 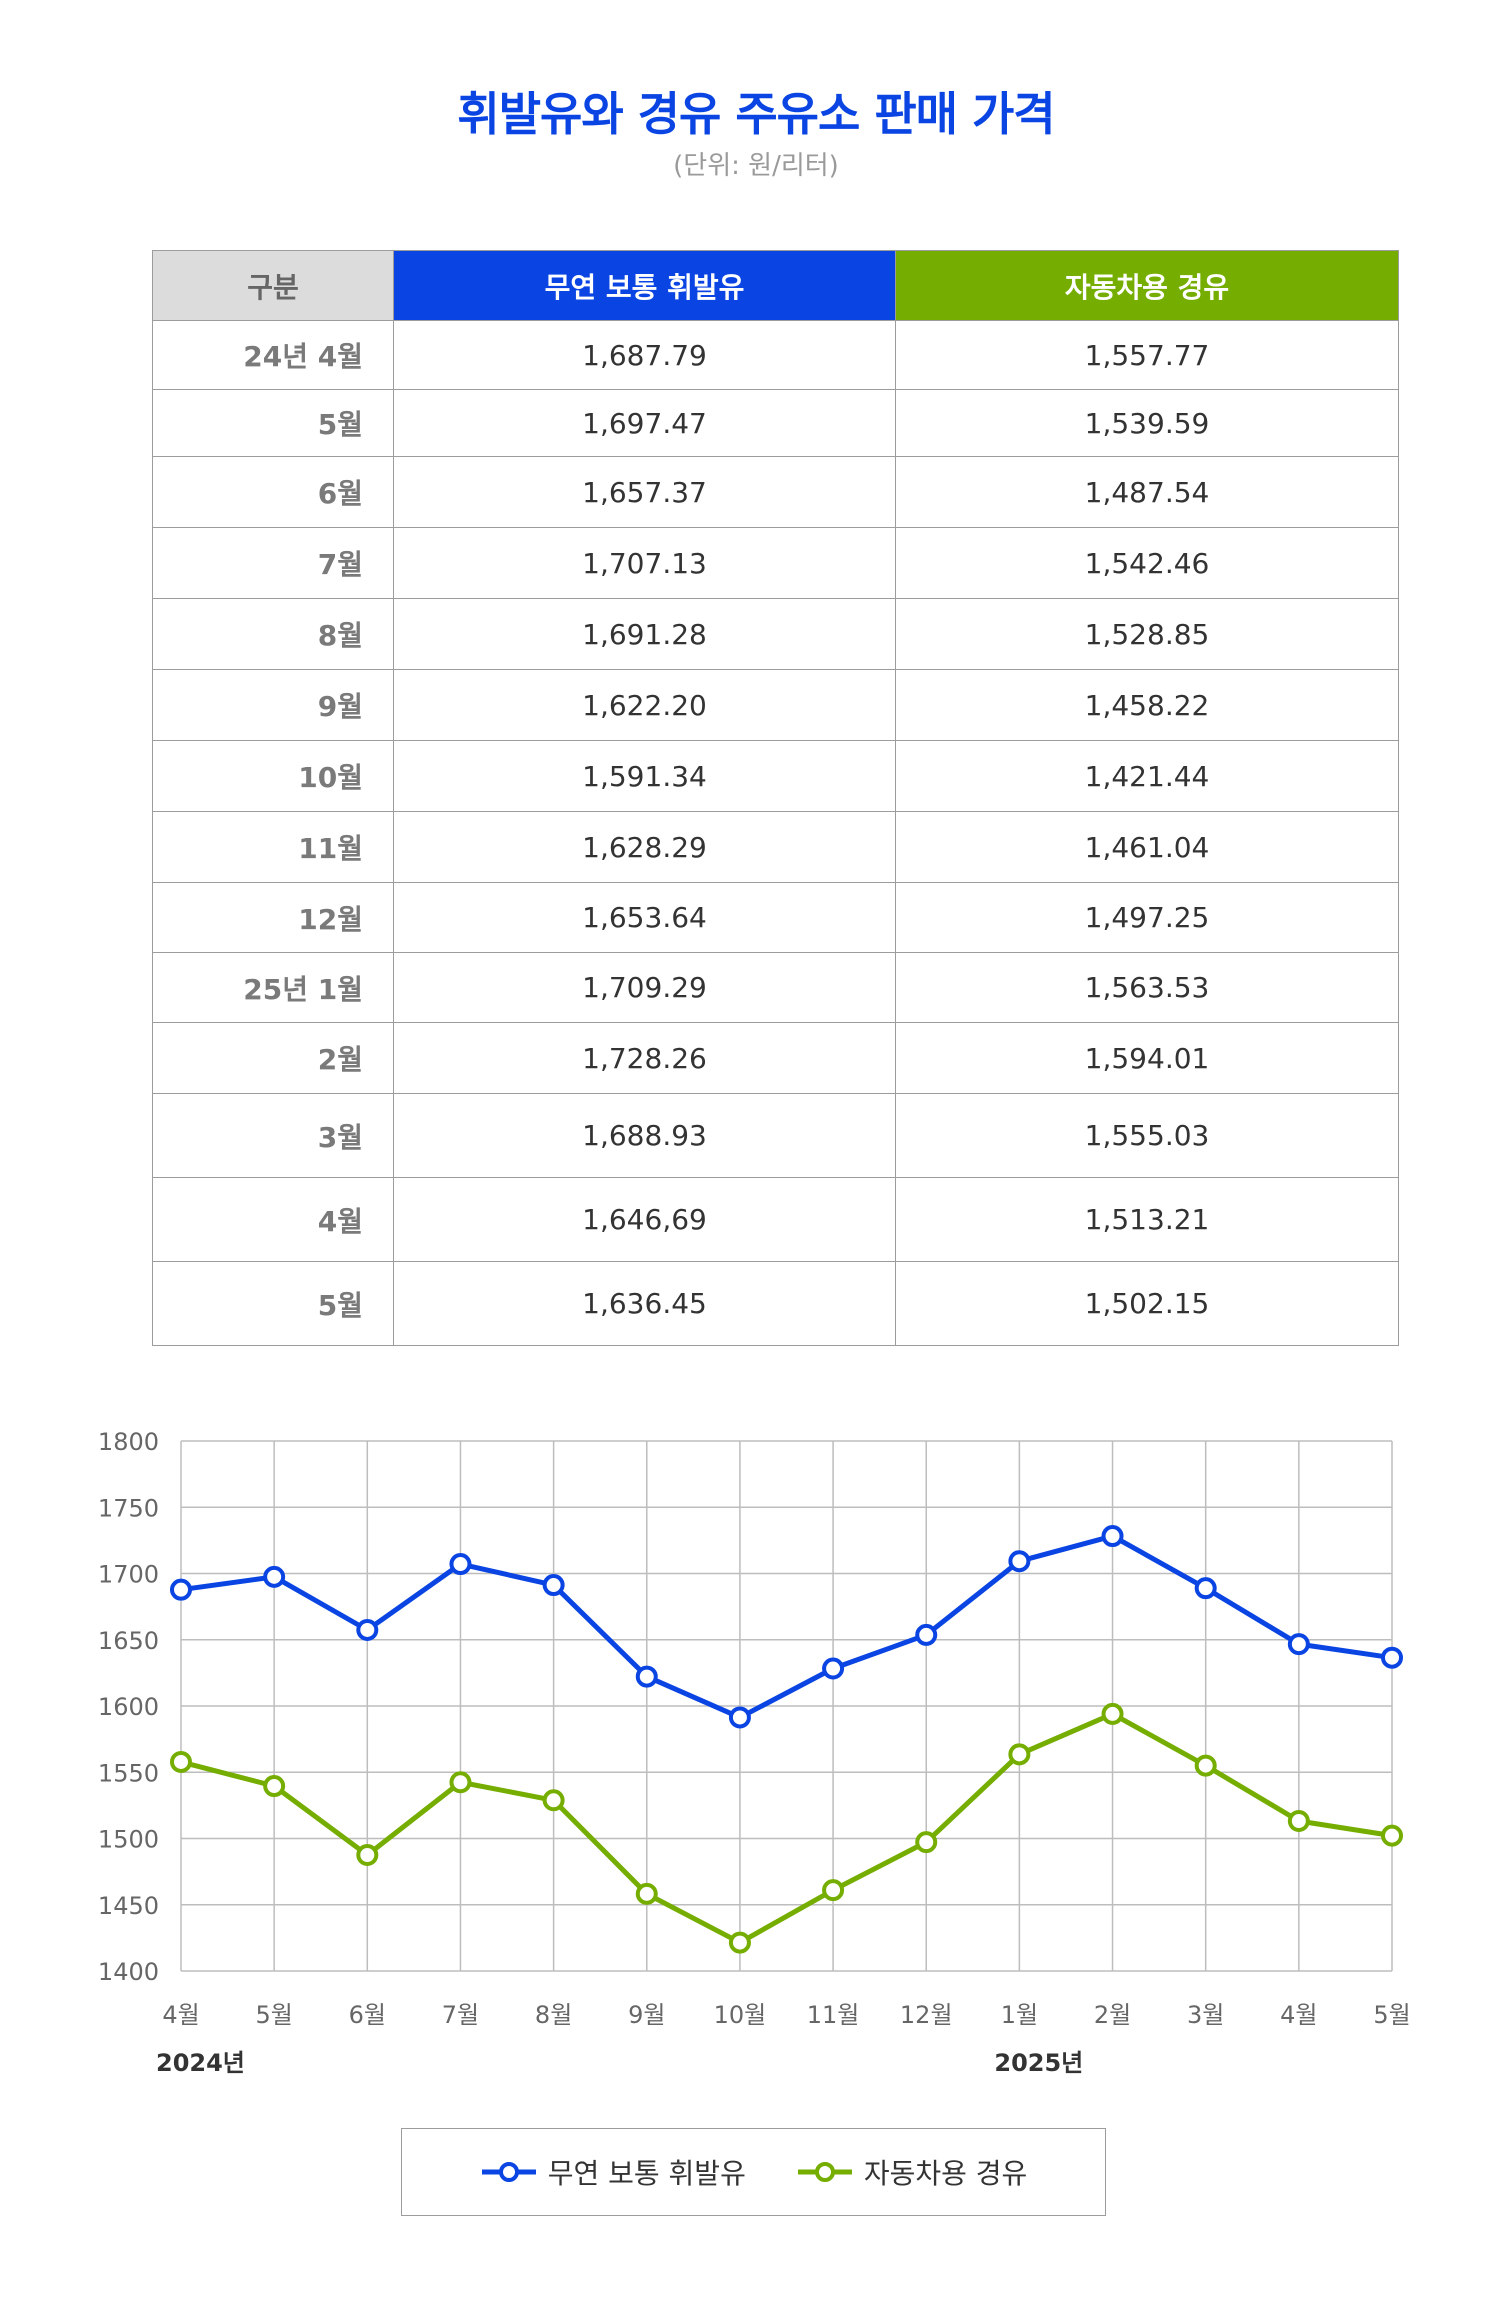 What do you see at coordinates (273, 563) in the screenshot?
I see `row-category-cell: 7월` at bounding box center [273, 563].